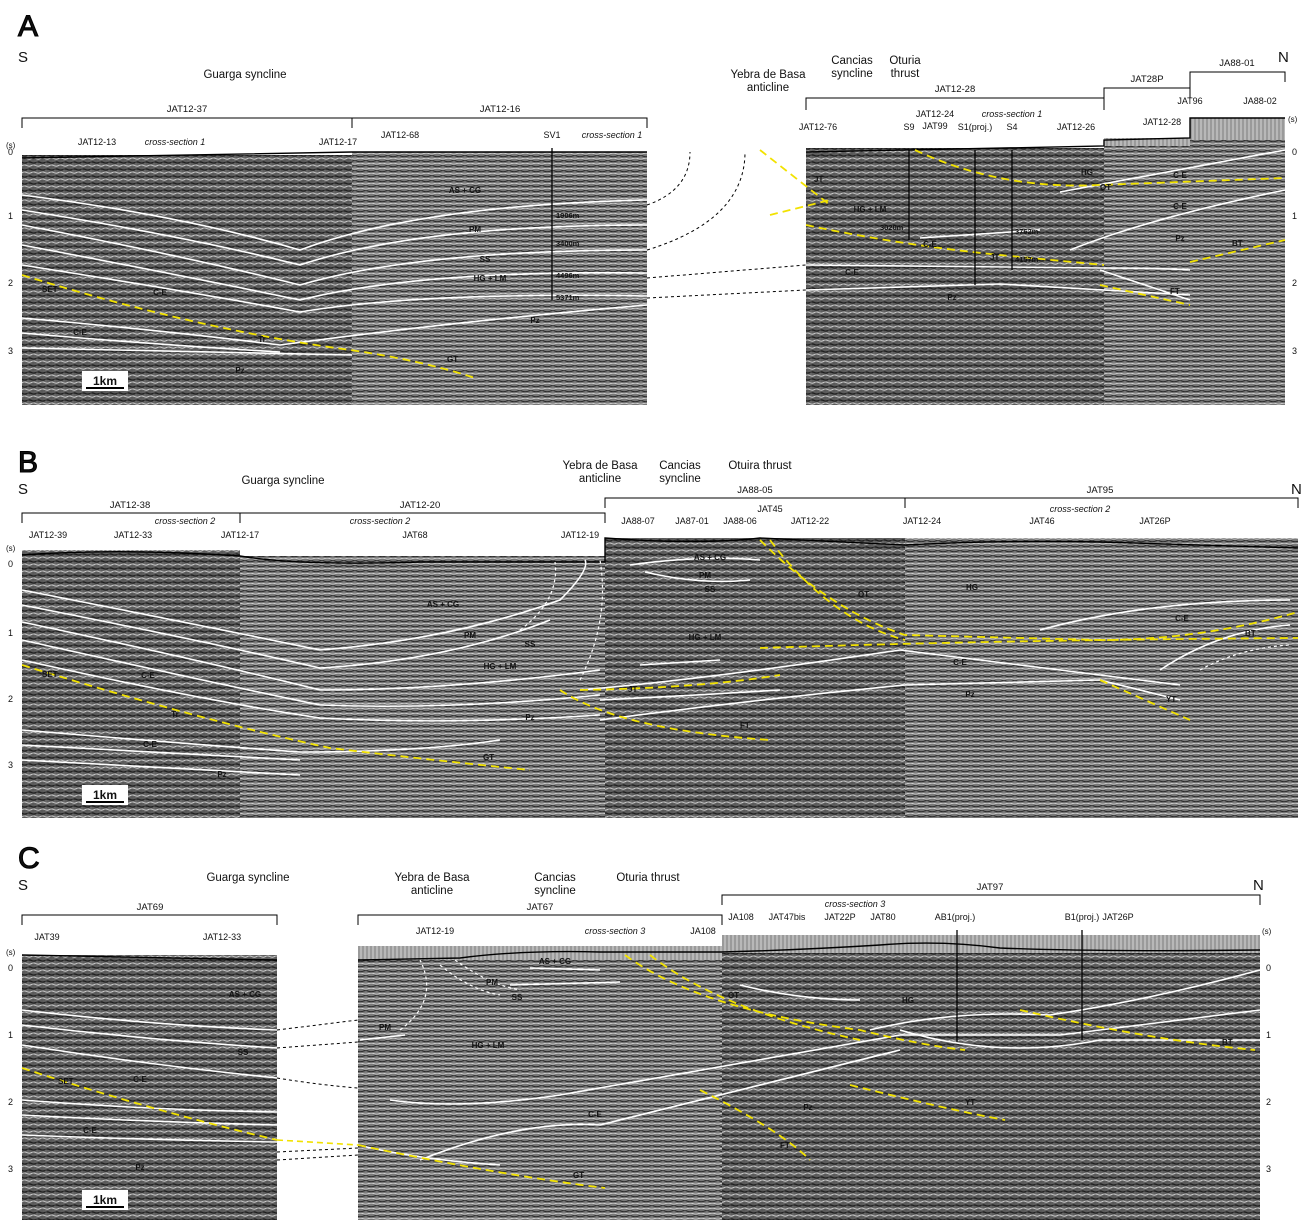 This screenshot has width=1305, height=1220. What do you see at coordinates (1027, 259) in the screenshot?
I see `depth-label: 4157m` at bounding box center [1027, 259].